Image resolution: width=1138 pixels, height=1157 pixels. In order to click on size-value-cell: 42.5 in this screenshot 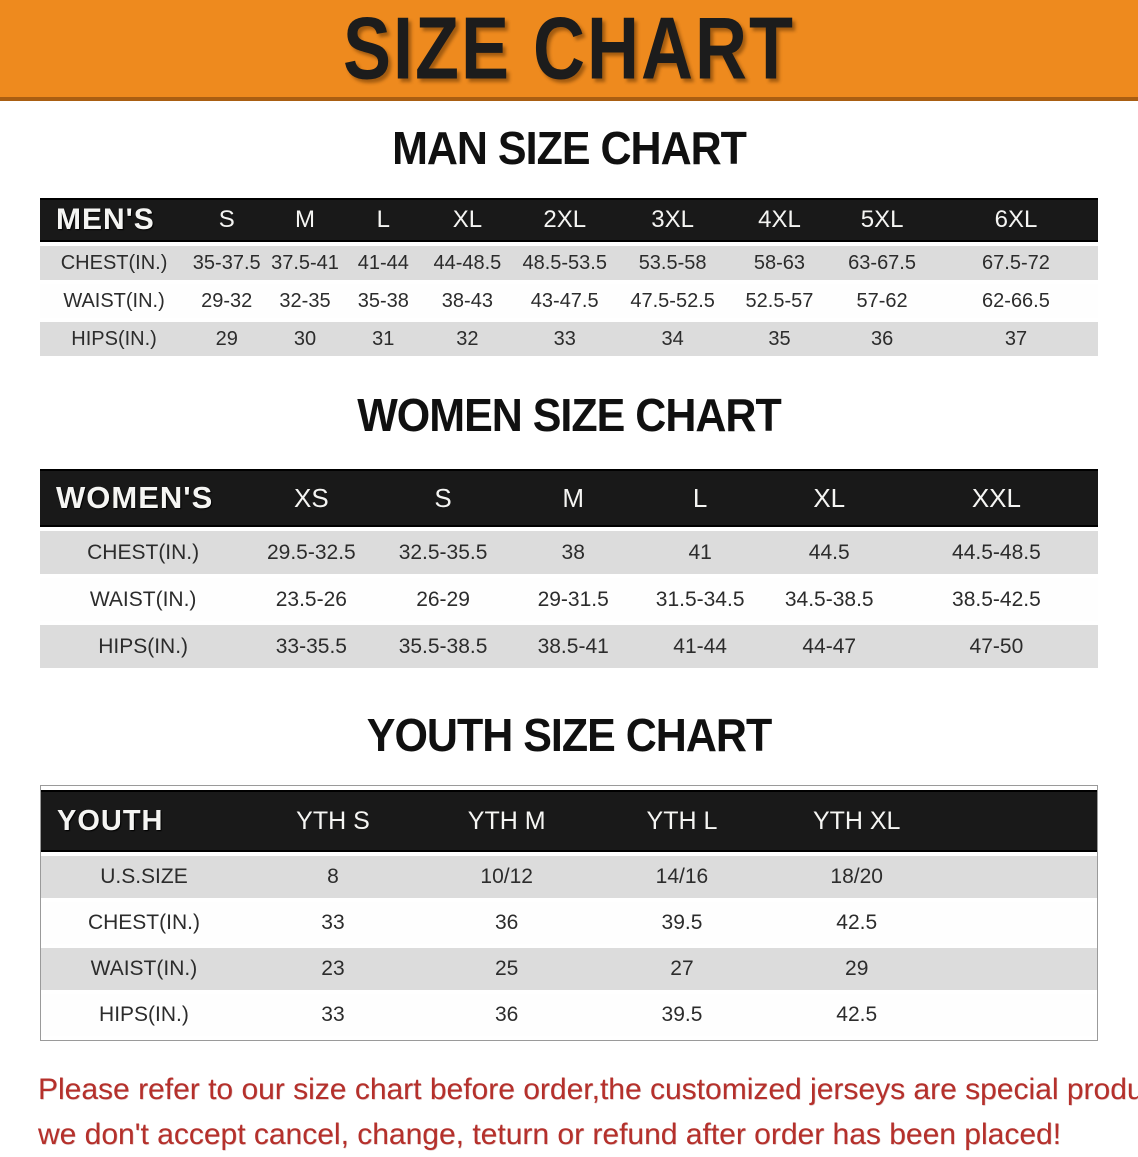, I will do `click(857, 922)`.